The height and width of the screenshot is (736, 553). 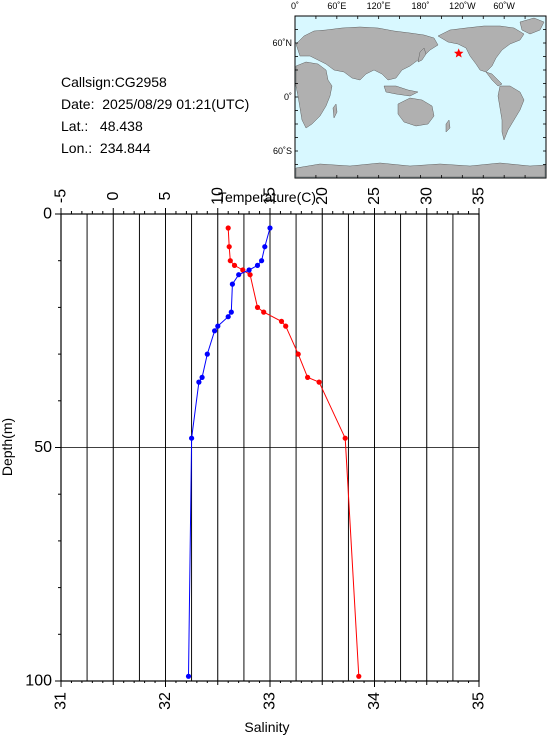 I want to click on landmass-japan, so click(x=422, y=55).